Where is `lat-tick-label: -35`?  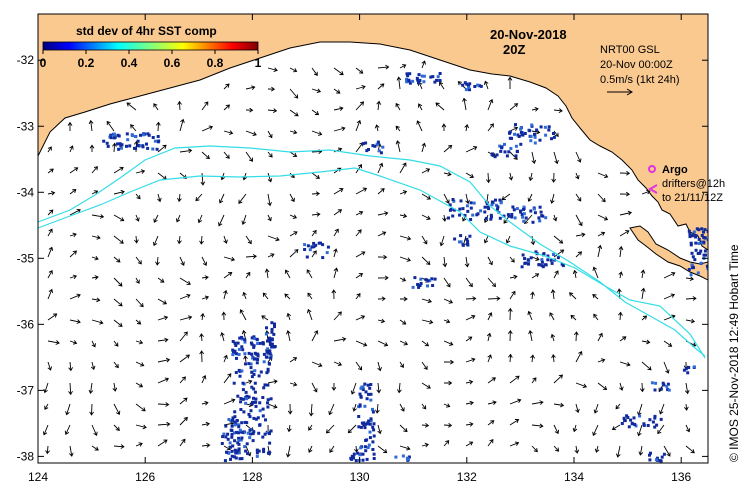
lat-tick-label: -35 is located at coordinates (26, 258).